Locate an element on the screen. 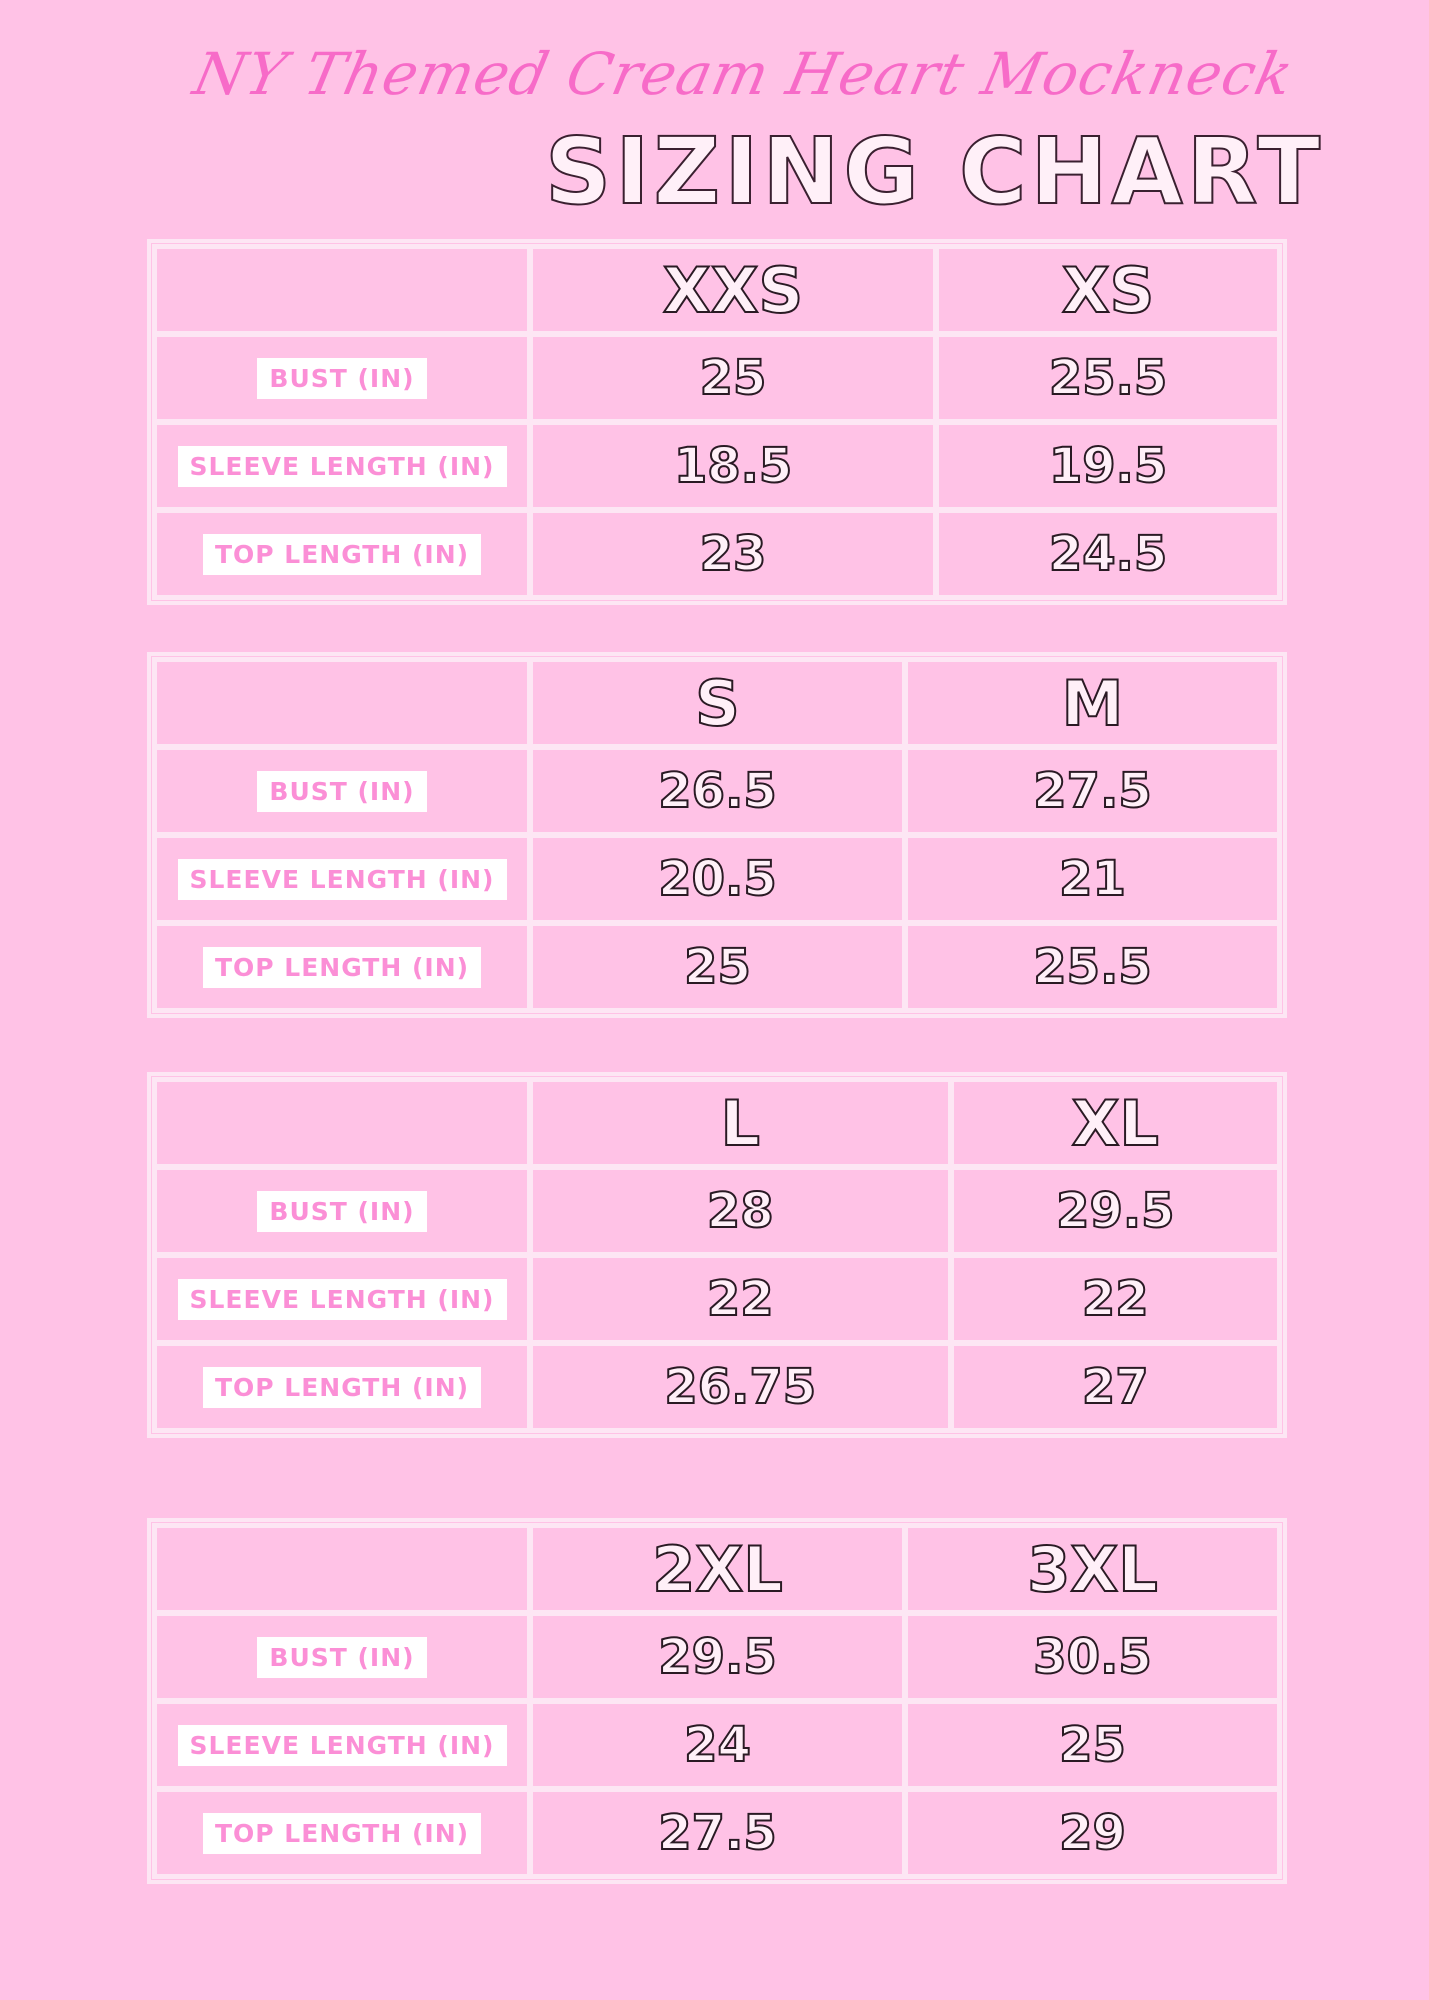  measurement-value: 18.5 is located at coordinates (733, 466).